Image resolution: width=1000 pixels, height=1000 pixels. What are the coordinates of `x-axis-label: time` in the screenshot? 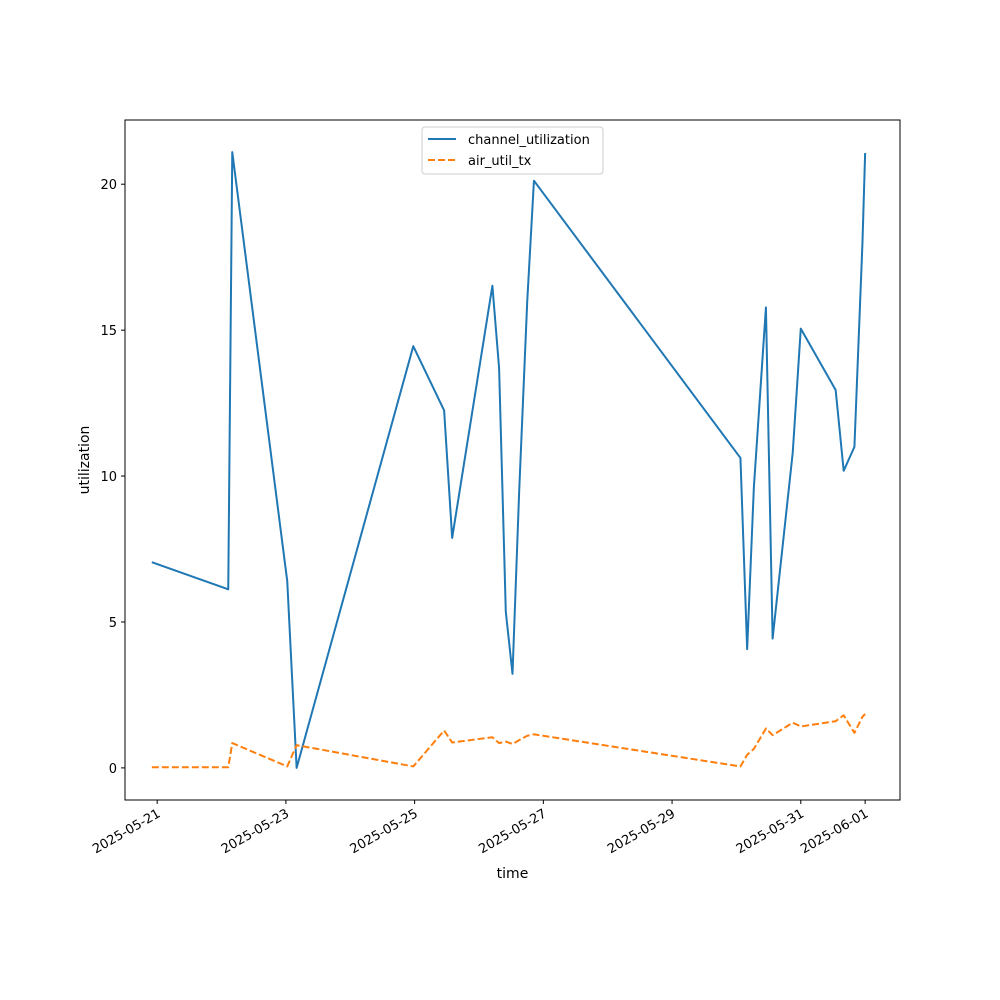 It's located at (513, 874).